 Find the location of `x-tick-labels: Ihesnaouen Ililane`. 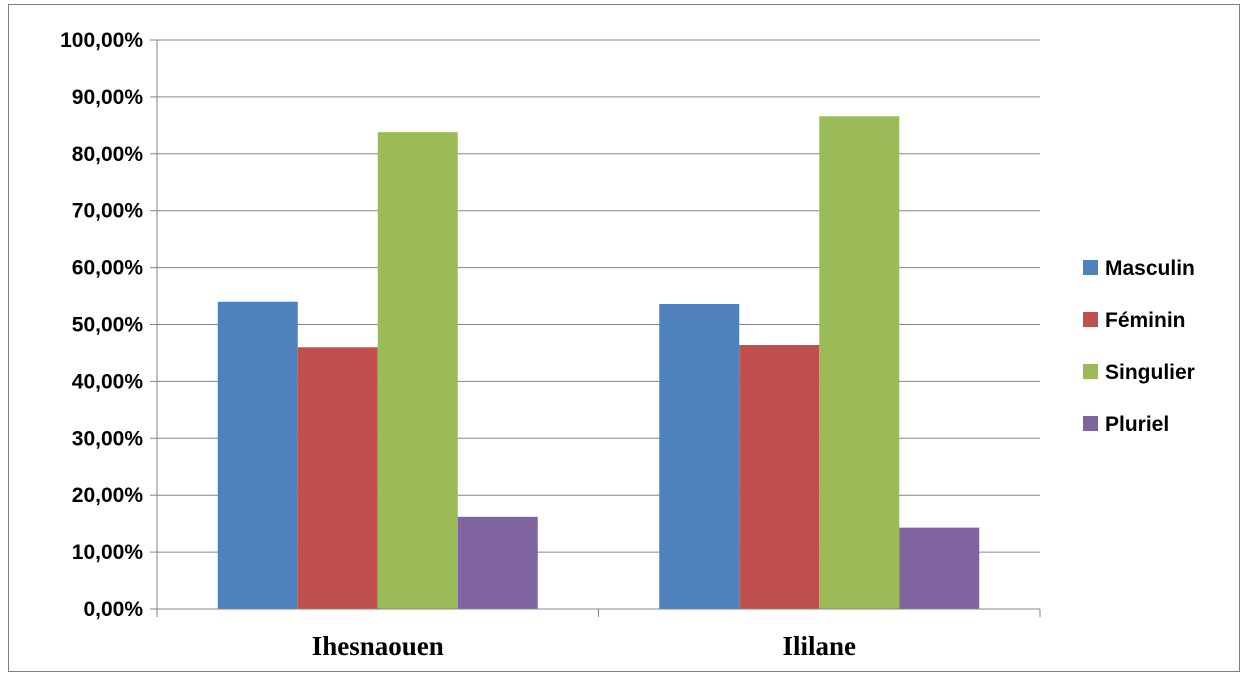

x-tick-labels: Ihesnaouen Ililane is located at coordinates (584, 646).